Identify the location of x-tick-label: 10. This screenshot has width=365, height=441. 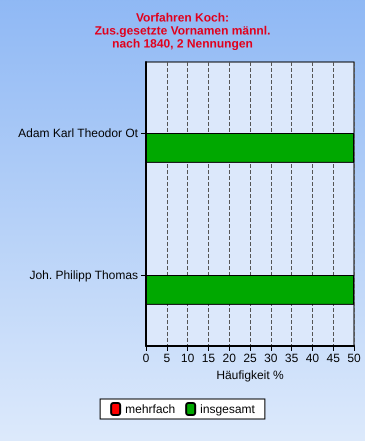
(187, 358).